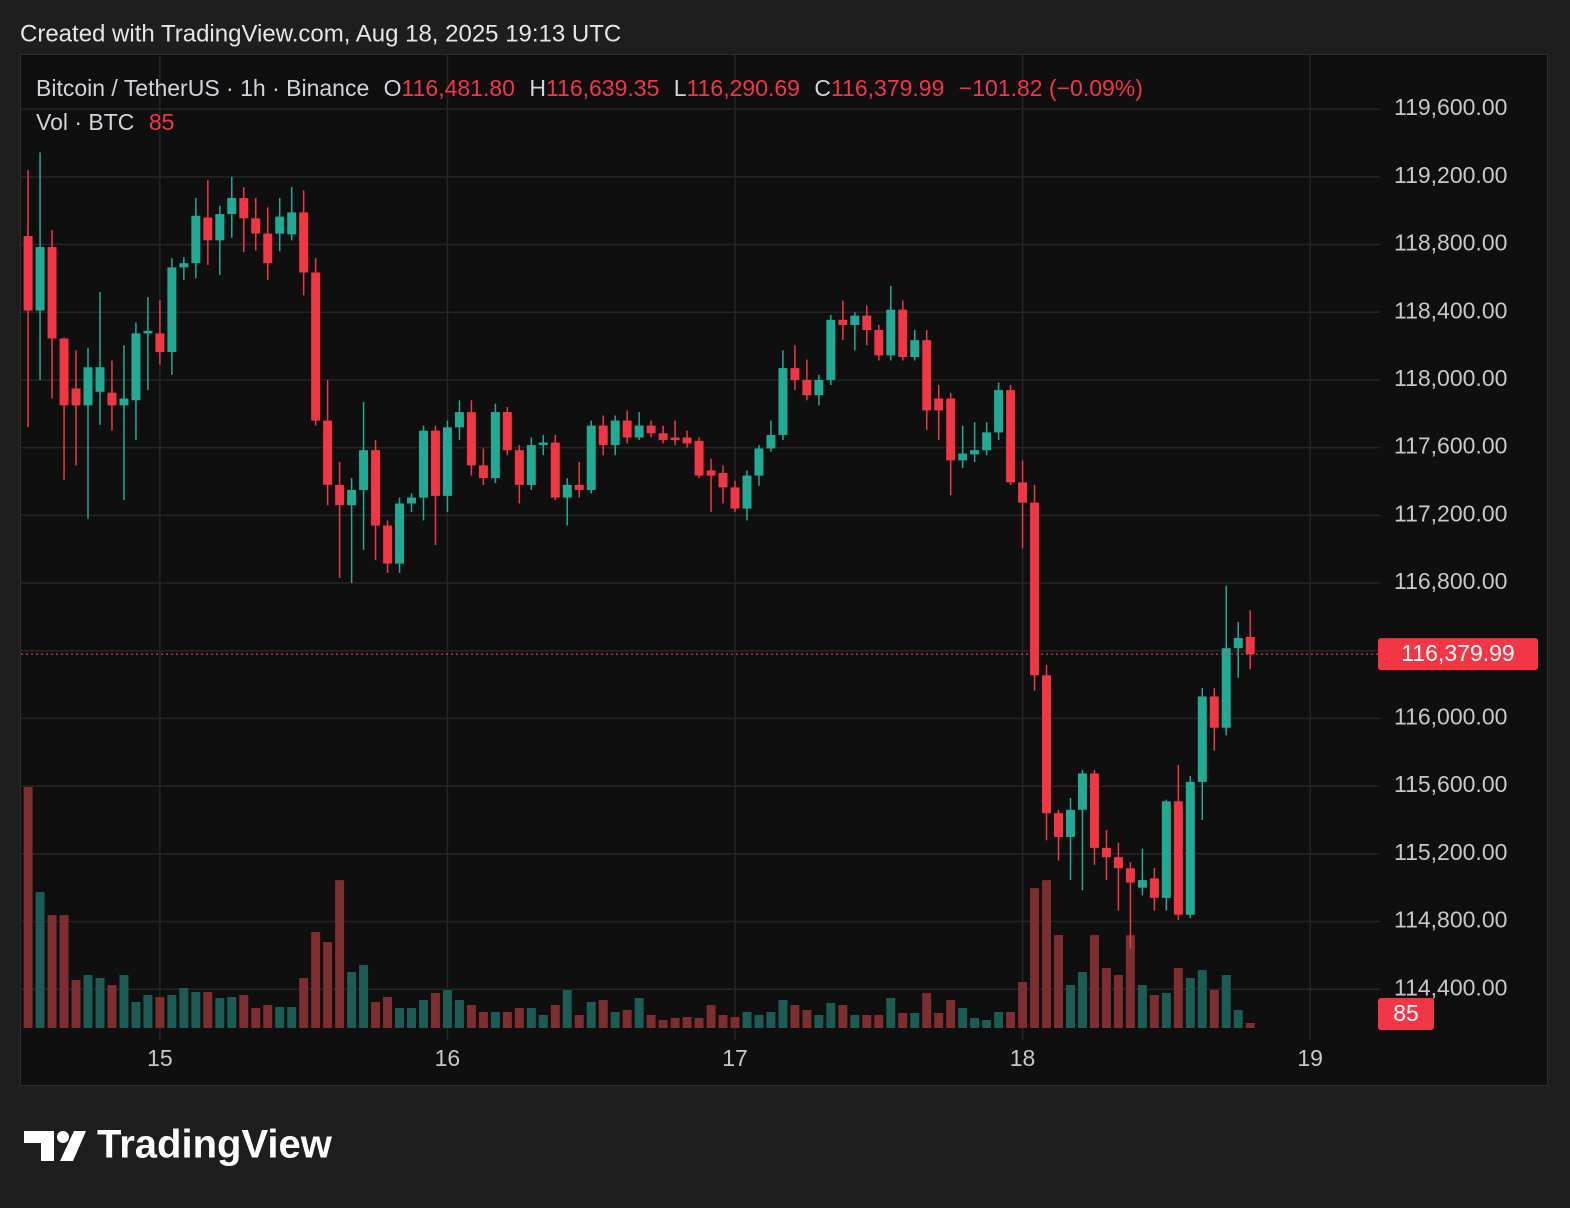 The height and width of the screenshot is (1208, 1570). I want to click on y-tick-label: 117,200.00, so click(1450, 513).